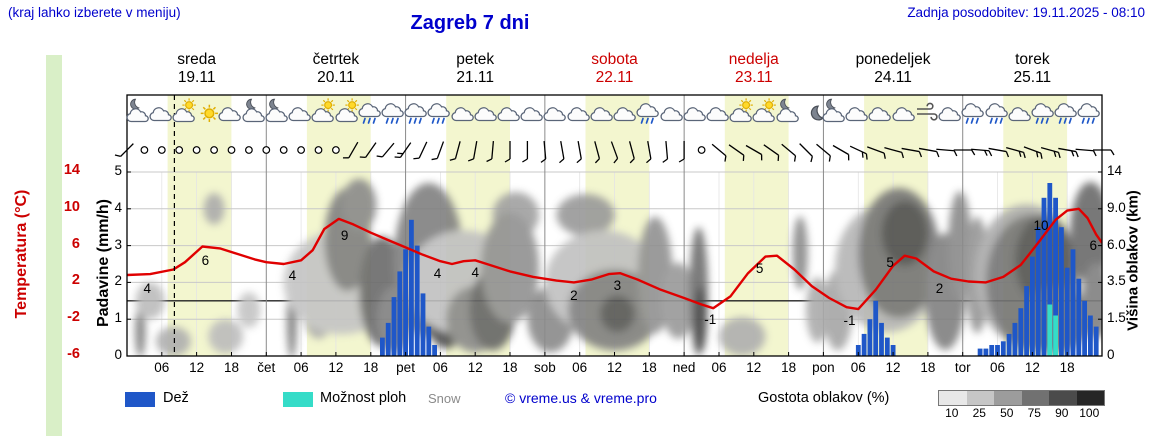  What do you see at coordinates (470, 23) in the screenshot?
I see `page-title: Zagreb 7 dni` at bounding box center [470, 23].